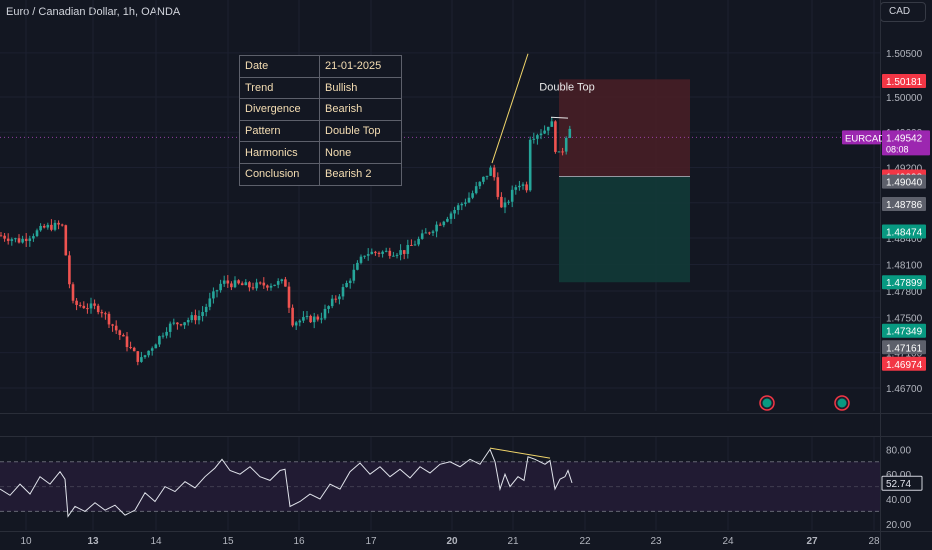 The height and width of the screenshot is (550, 932). I want to click on rsi-axis-label: 60.00, so click(898, 475).